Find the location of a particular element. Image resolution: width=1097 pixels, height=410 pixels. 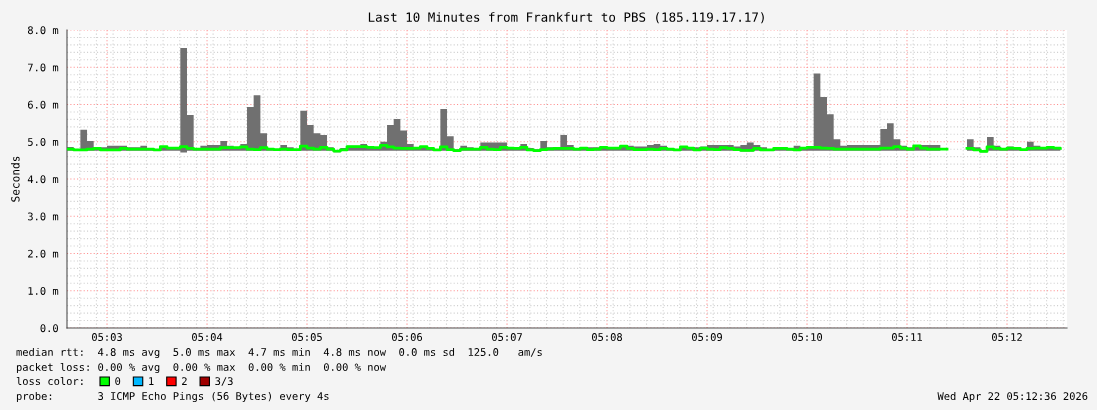

y-axis-title: Seconds is located at coordinates (15, 179).